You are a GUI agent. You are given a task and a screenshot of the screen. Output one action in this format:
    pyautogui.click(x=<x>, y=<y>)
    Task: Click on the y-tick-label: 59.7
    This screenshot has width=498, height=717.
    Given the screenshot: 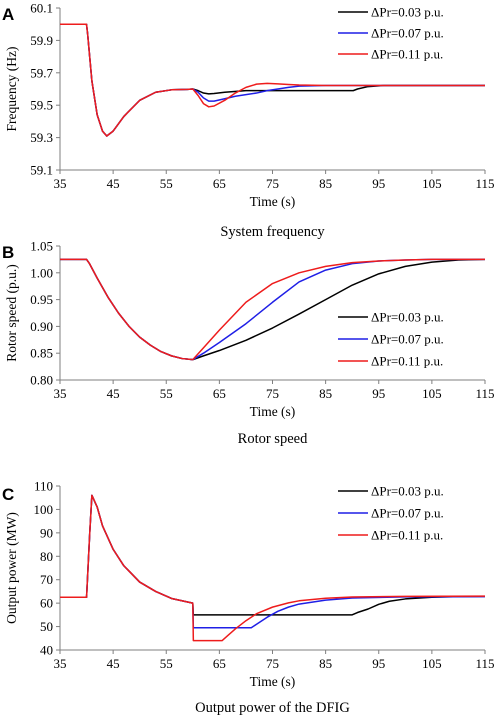 What is the action you would take?
    pyautogui.click(x=41, y=72)
    